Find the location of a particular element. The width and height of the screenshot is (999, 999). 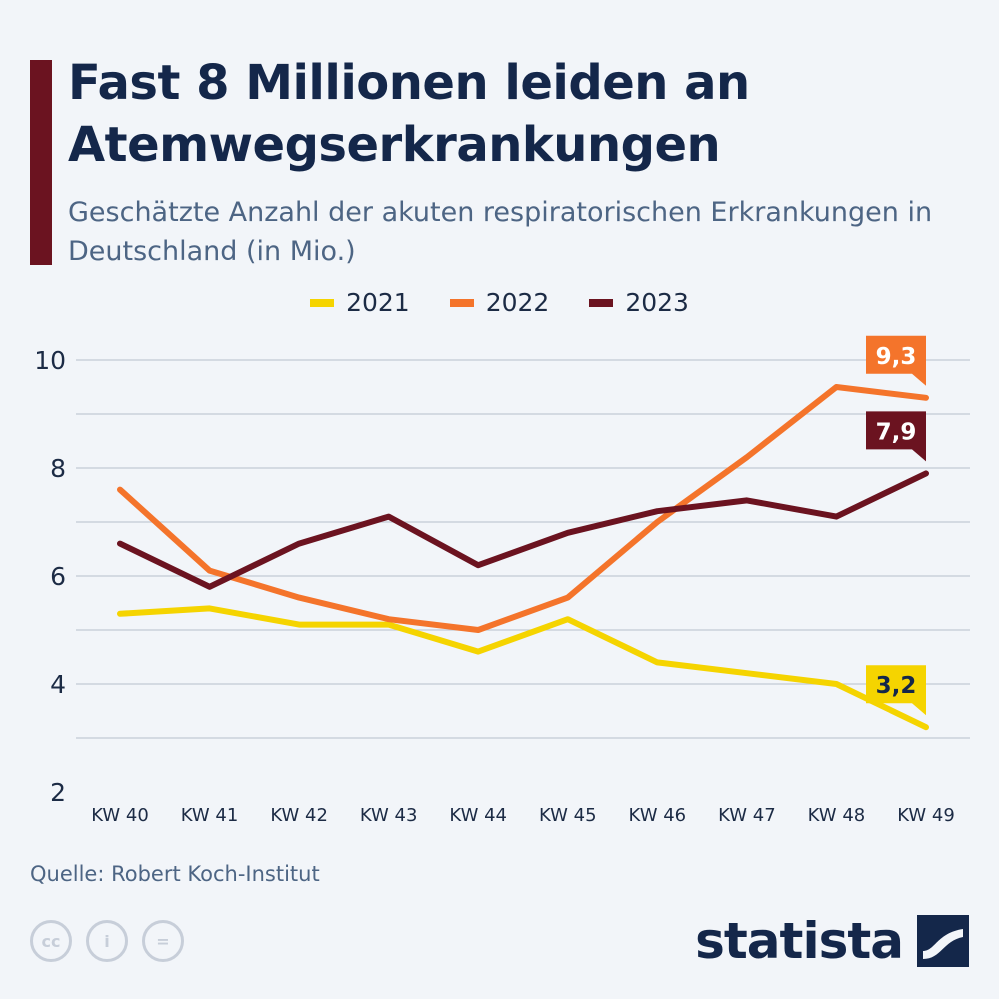

x-tick-label: KW 43 is located at coordinates (389, 815).